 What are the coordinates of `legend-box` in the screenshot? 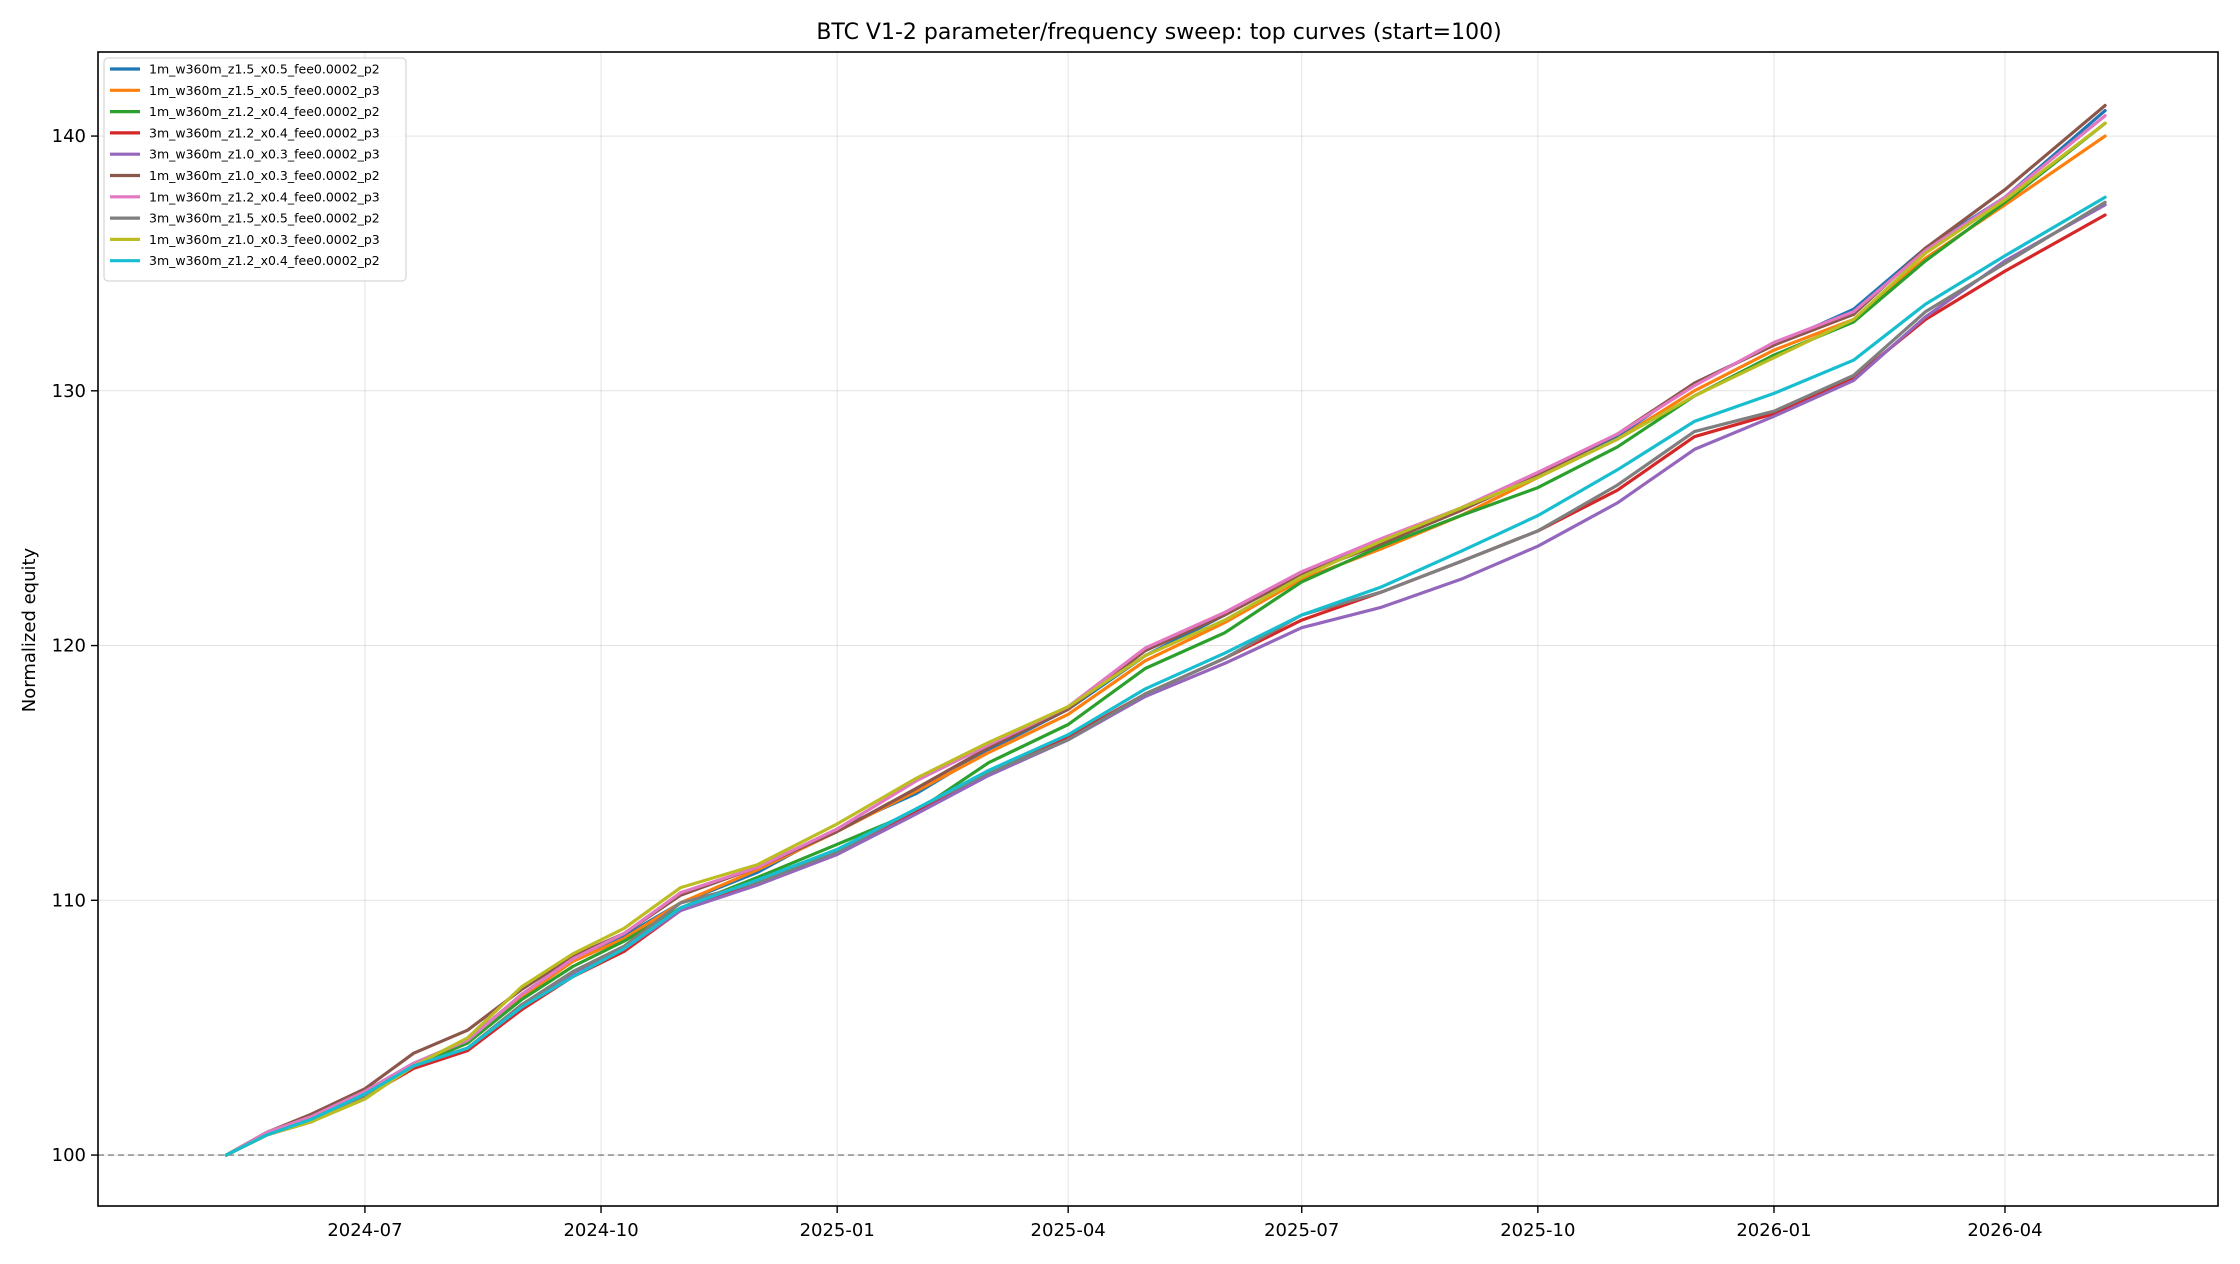 It's located at (255, 169).